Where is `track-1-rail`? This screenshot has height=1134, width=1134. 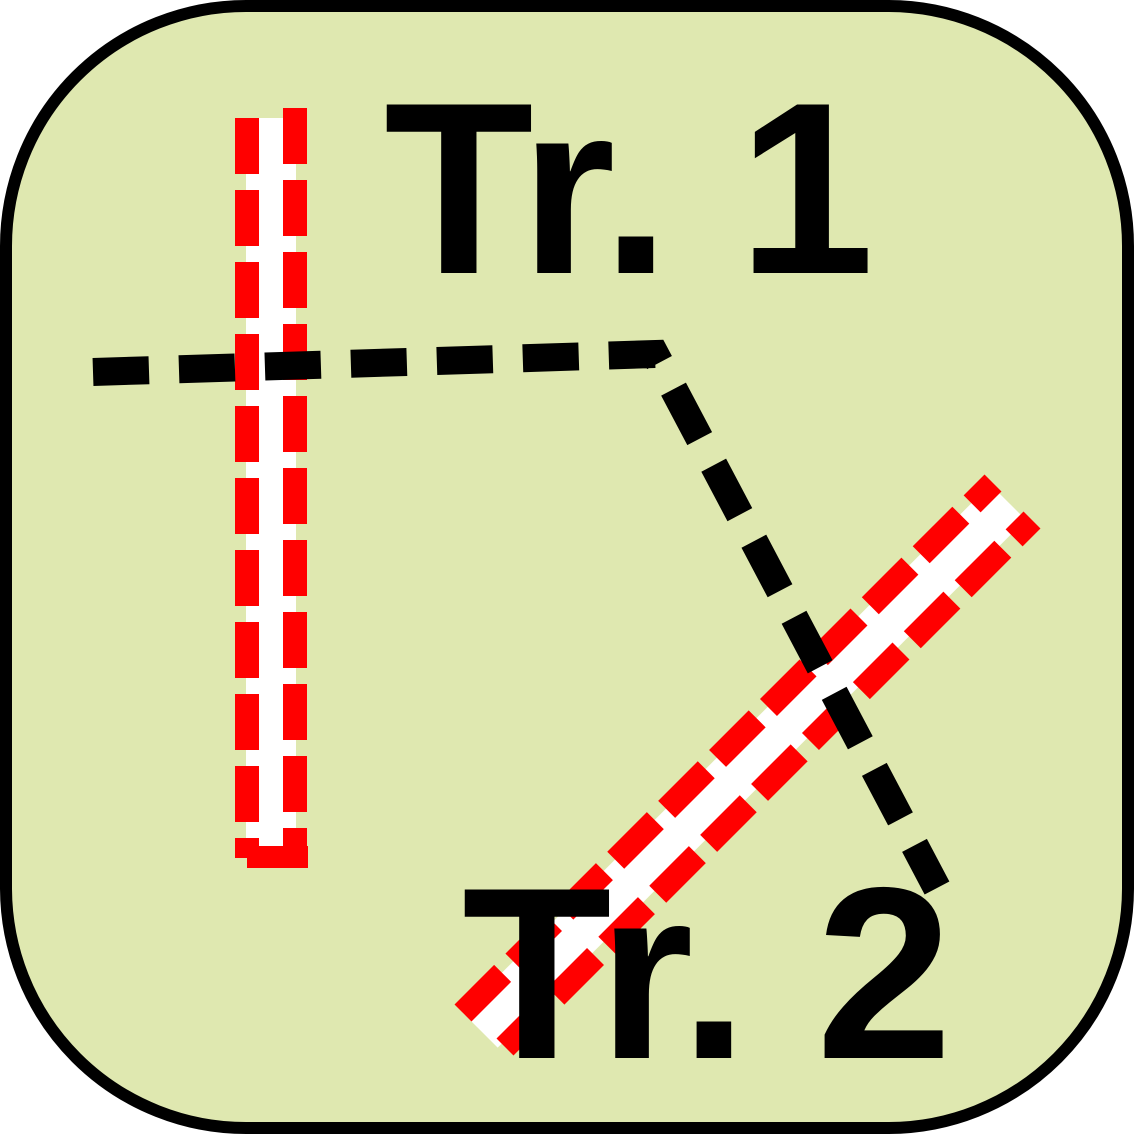
track-1-rail is located at coordinates (271, 488).